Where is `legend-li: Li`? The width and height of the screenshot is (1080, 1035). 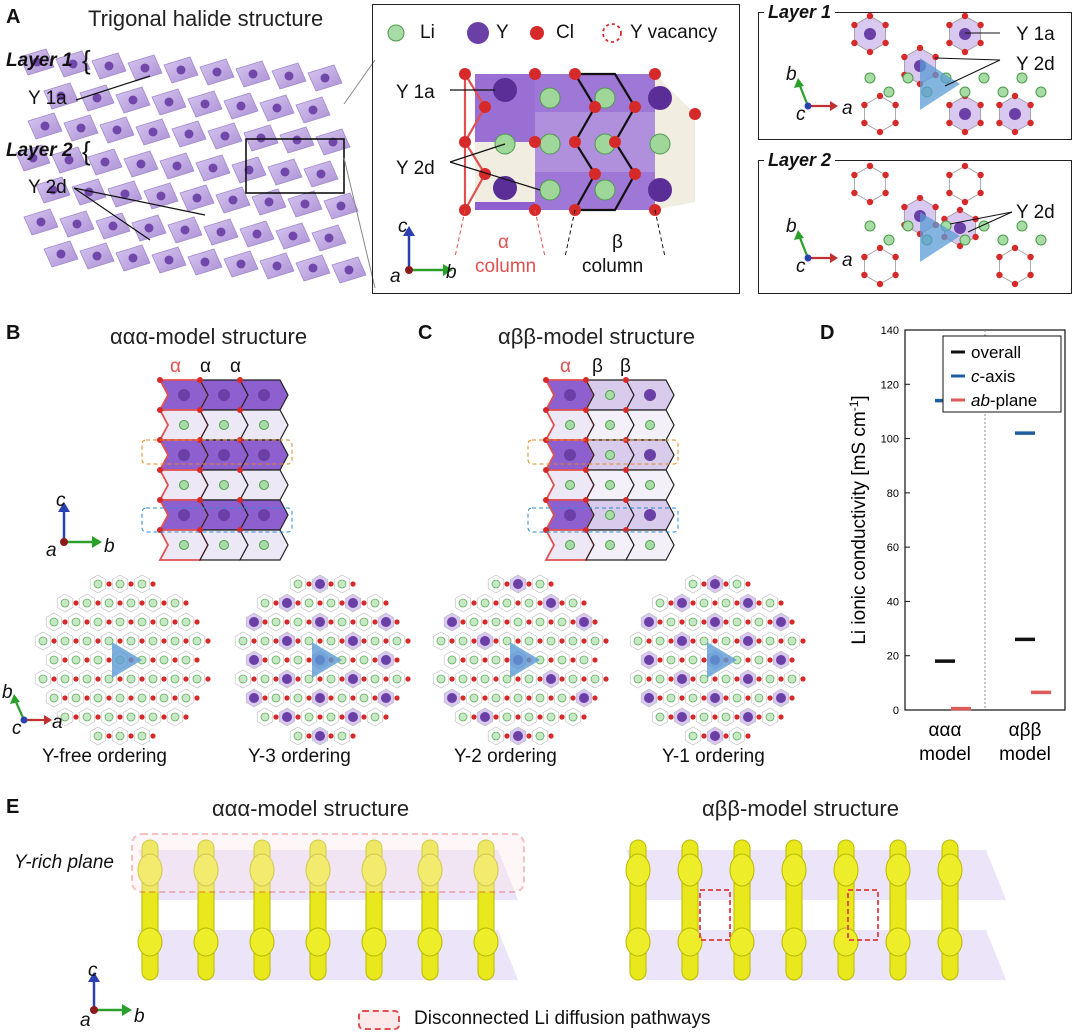 legend-li: Li is located at coordinates (427, 32).